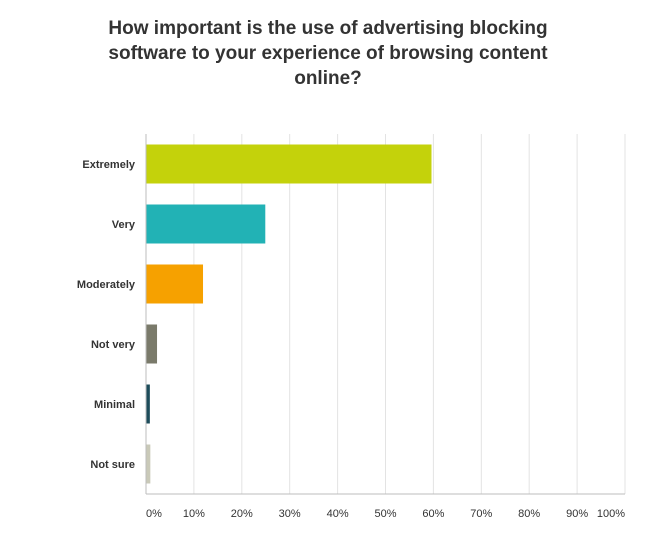 This screenshot has width=656, height=535. I want to click on category-label-very: Very, so click(124, 225).